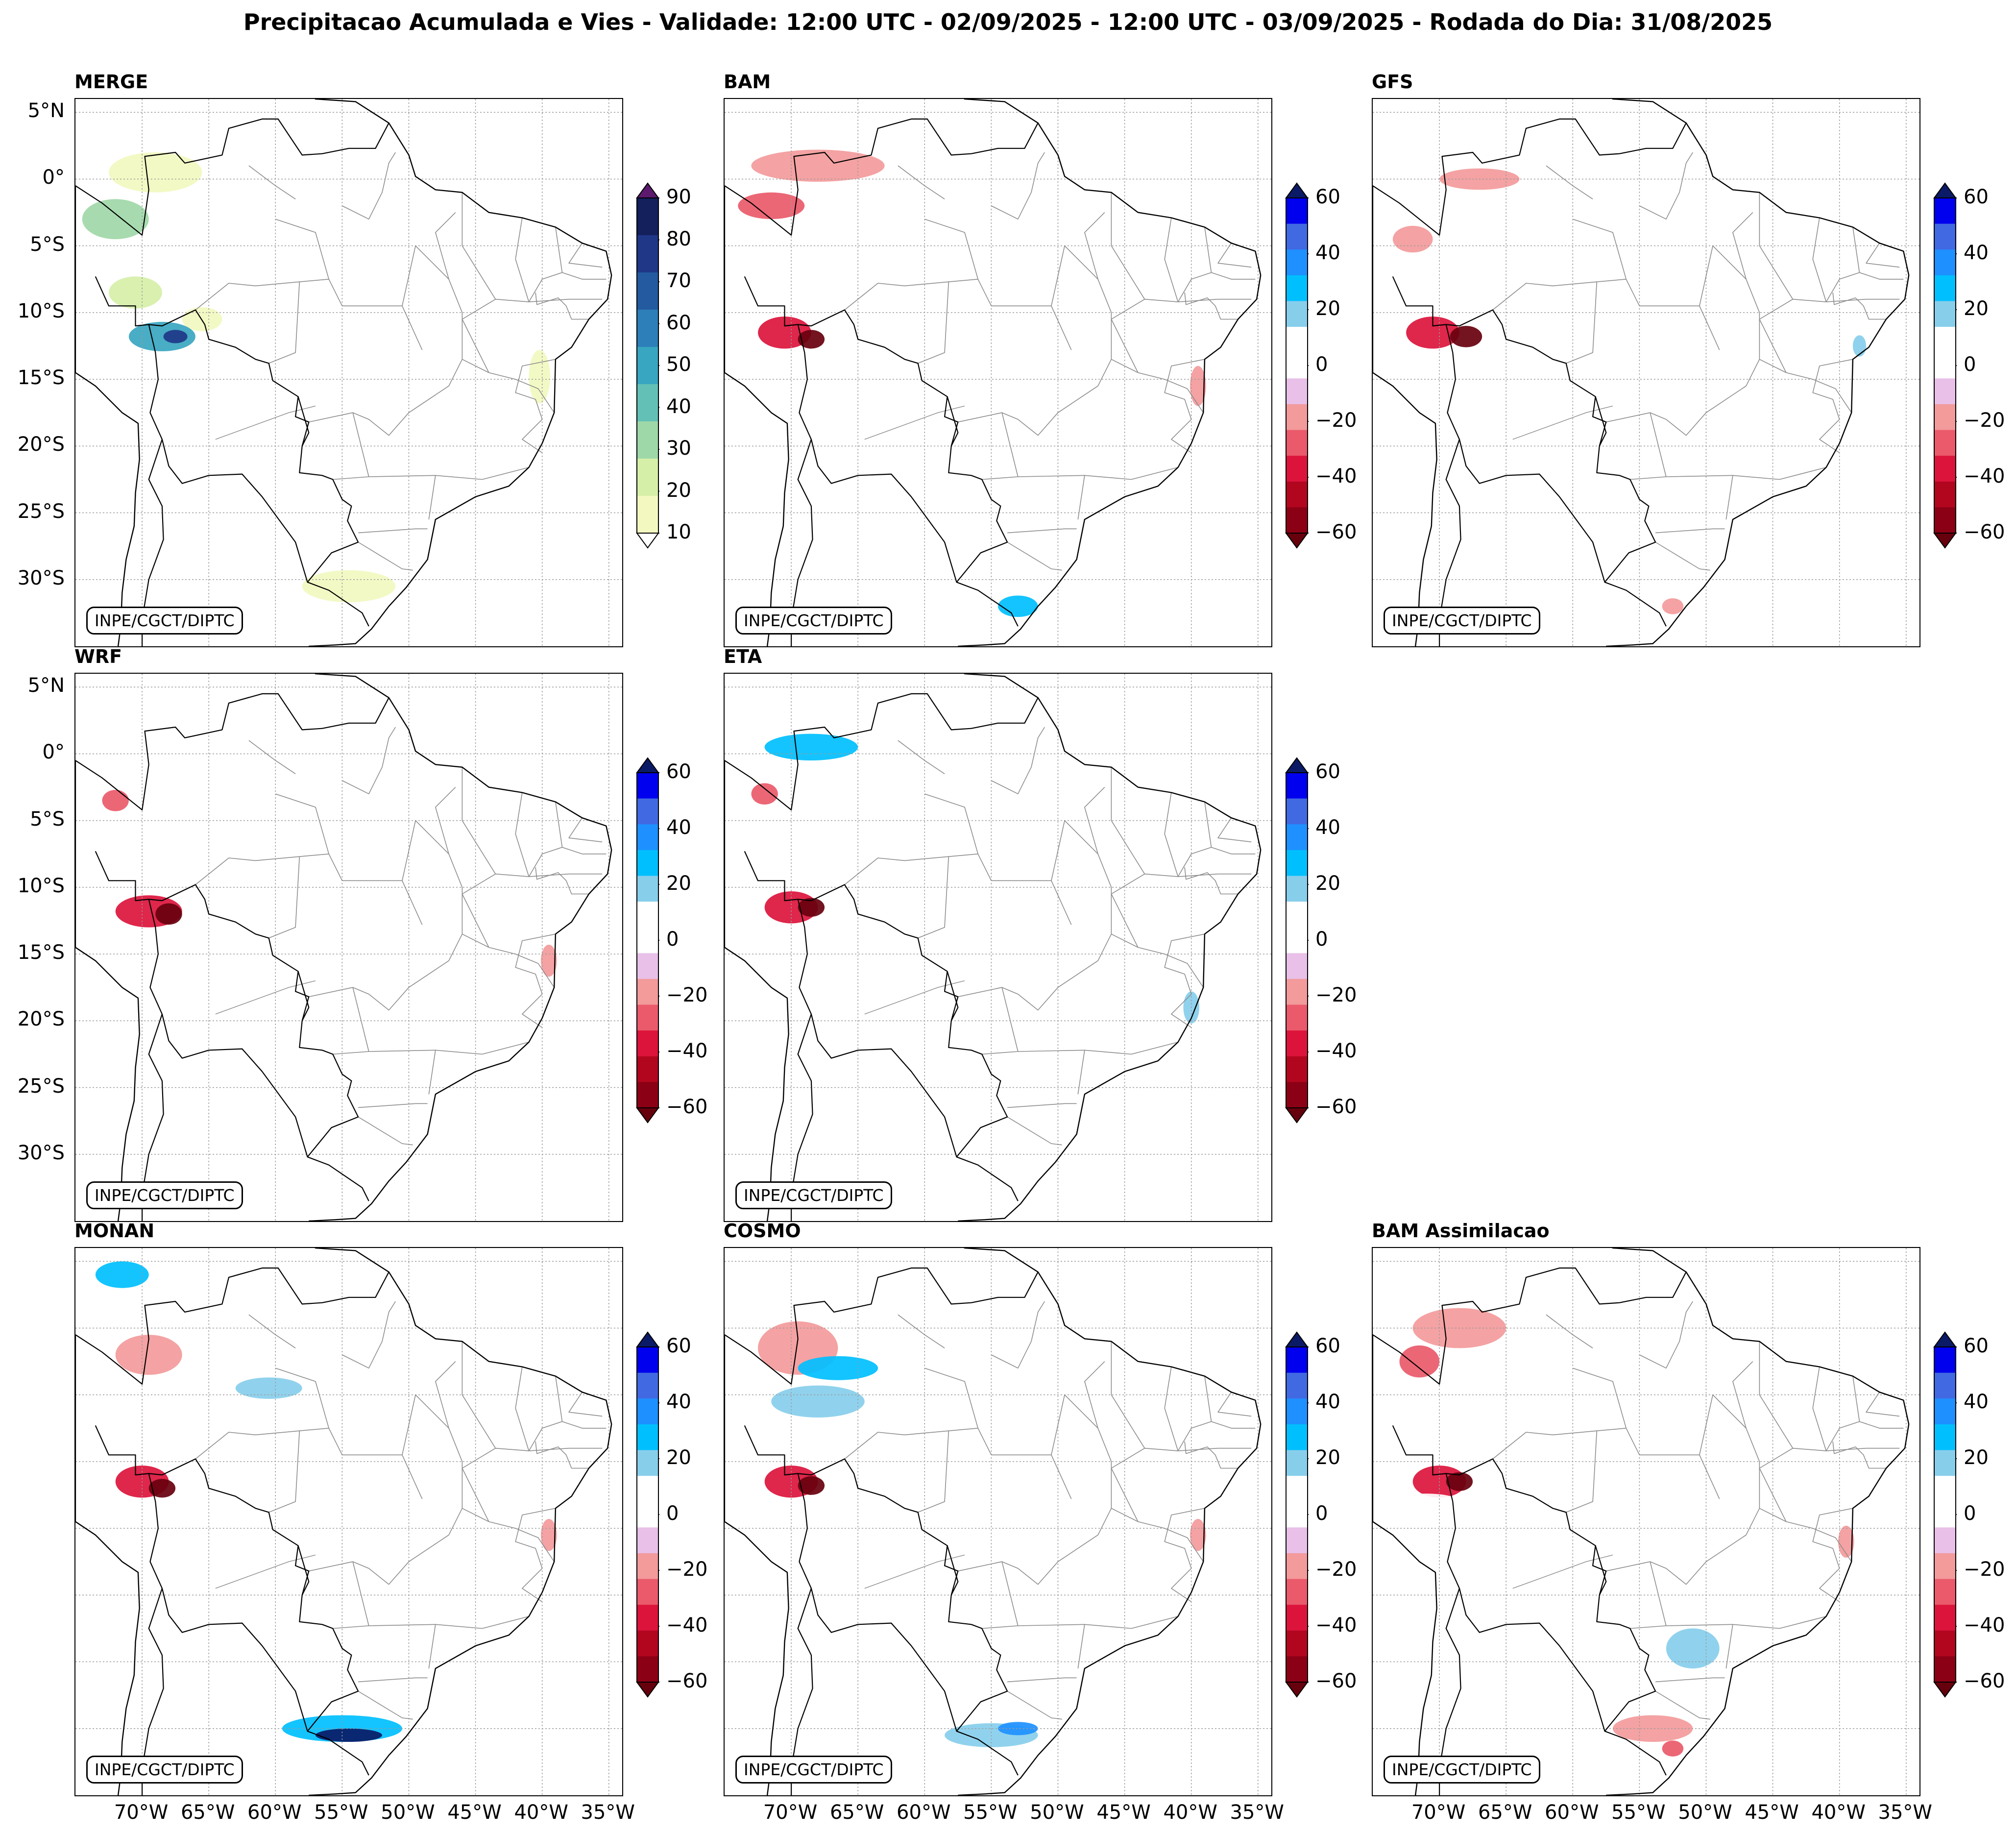 The height and width of the screenshot is (1834, 2016). Describe the element at coordinates (1646, 373) in the screenshot. I see `map-svg-gfs` at that location.